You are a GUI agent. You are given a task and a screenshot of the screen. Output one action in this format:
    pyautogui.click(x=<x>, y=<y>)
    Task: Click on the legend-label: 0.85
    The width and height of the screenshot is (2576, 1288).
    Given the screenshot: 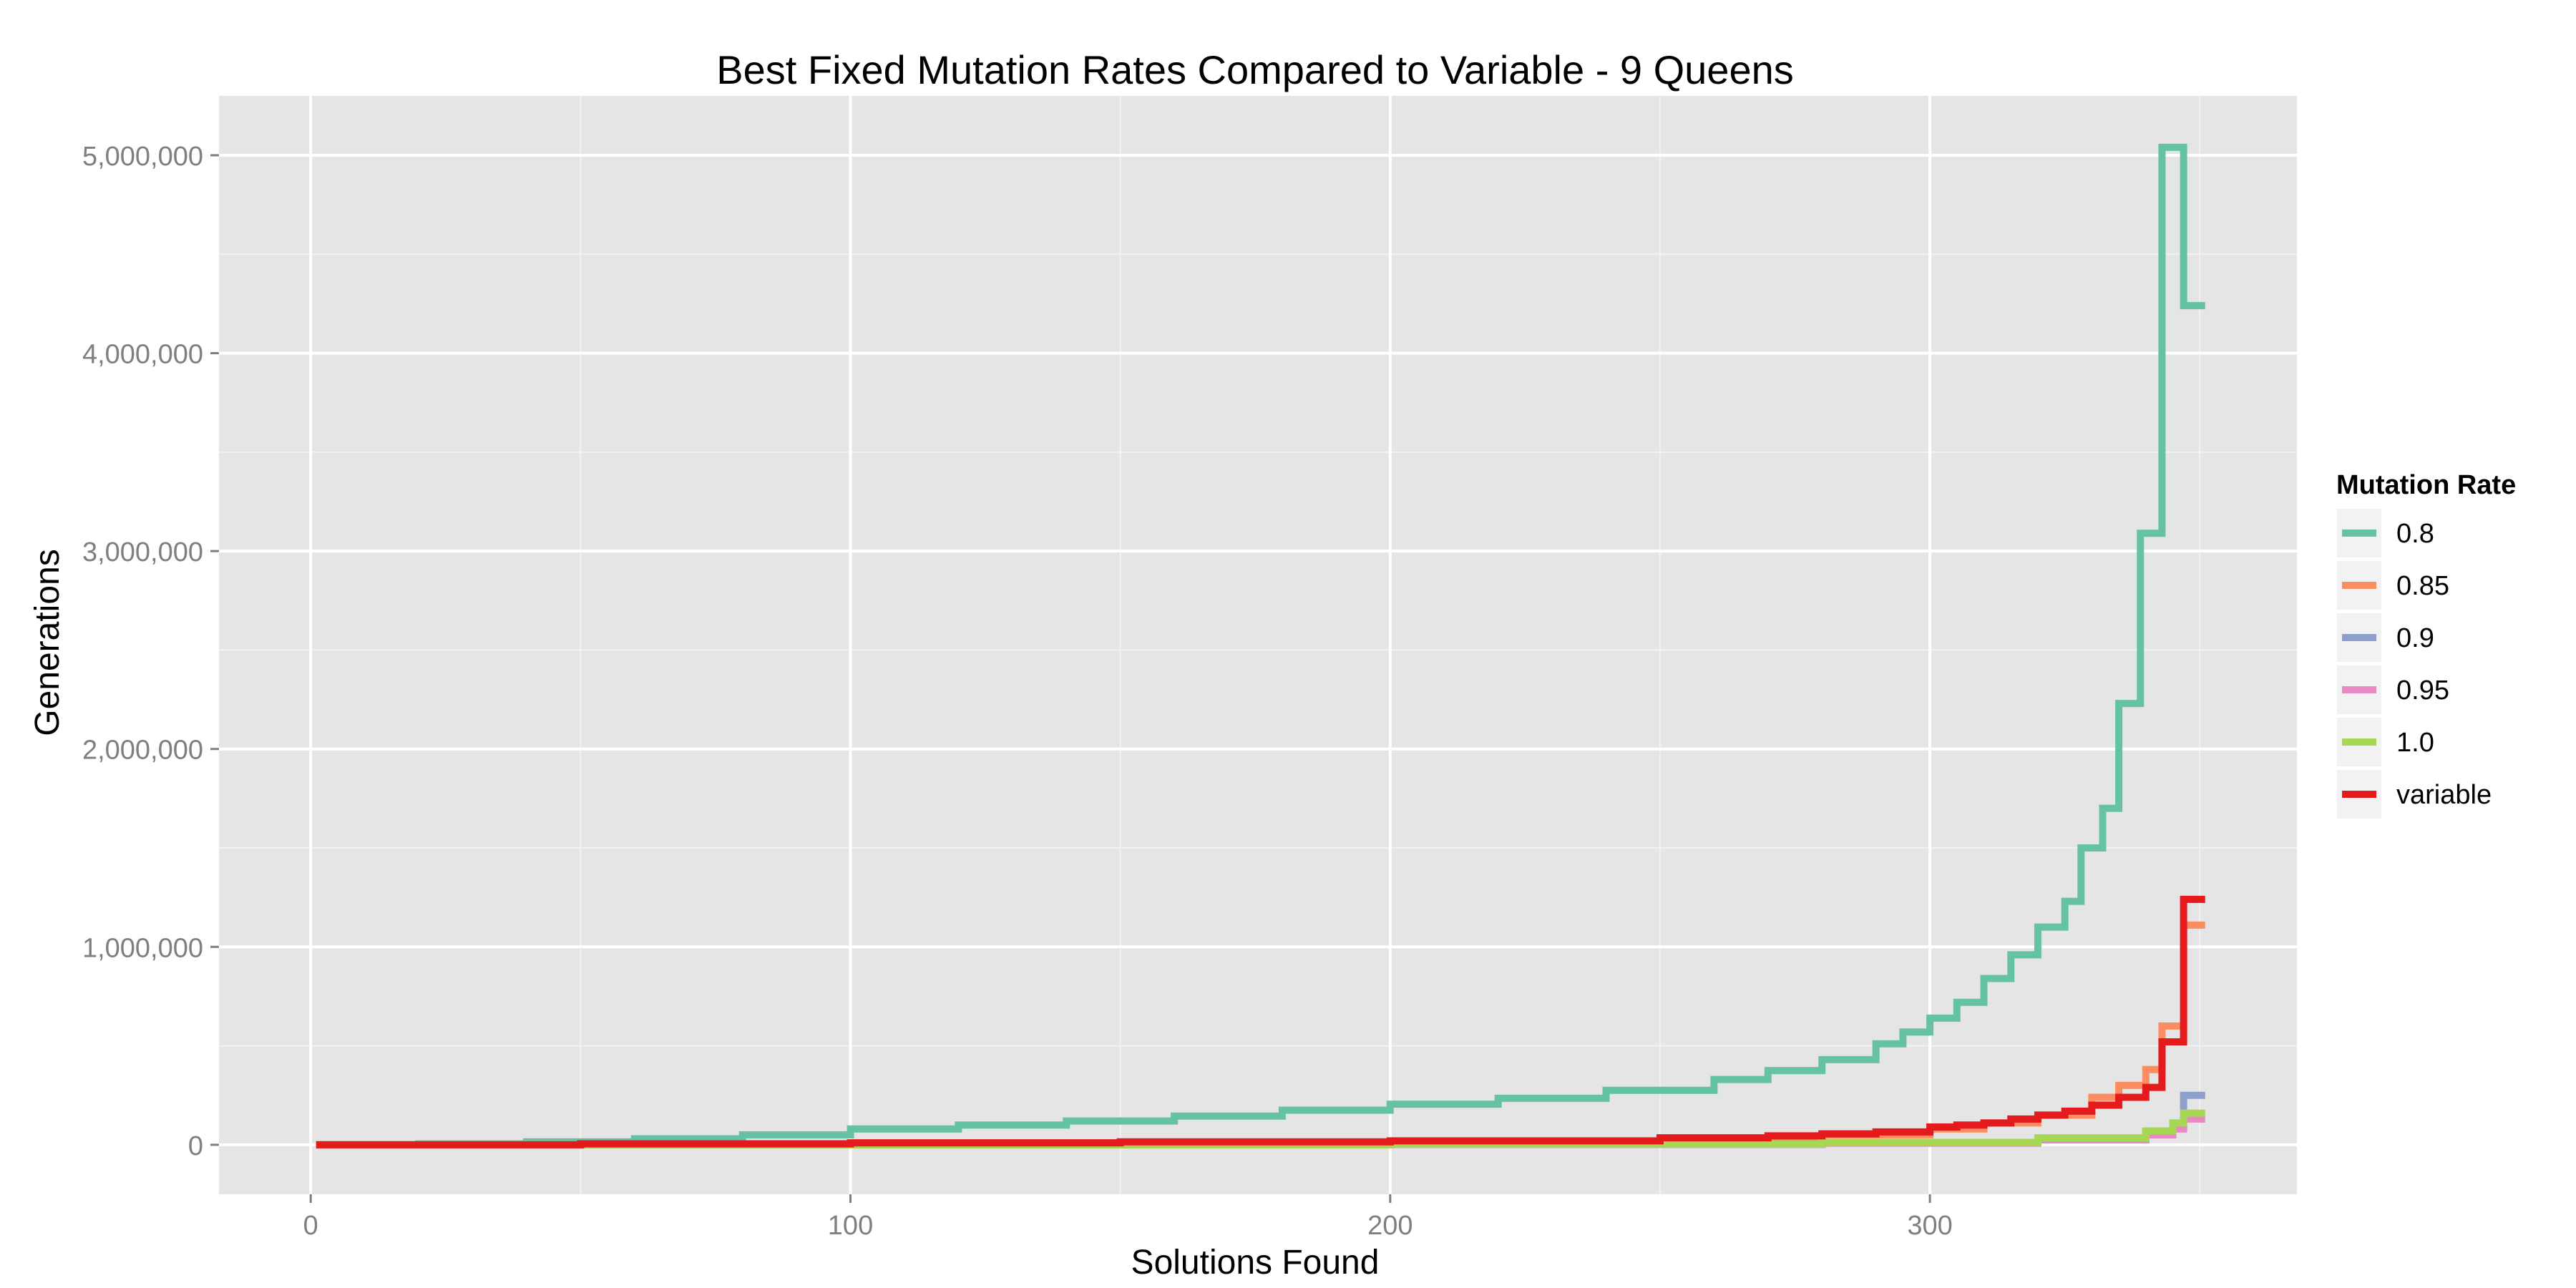 What is the action you would take?
    pyautogui.click(x=2422, y=586)
    